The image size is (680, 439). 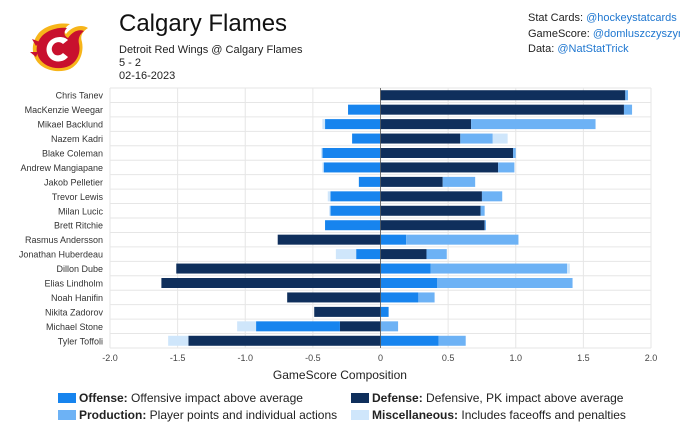 What do you see at coordinates (81, 211) in the screenshot?
I see `player-label: Milan Lucic` at bounding box center [81, 211].